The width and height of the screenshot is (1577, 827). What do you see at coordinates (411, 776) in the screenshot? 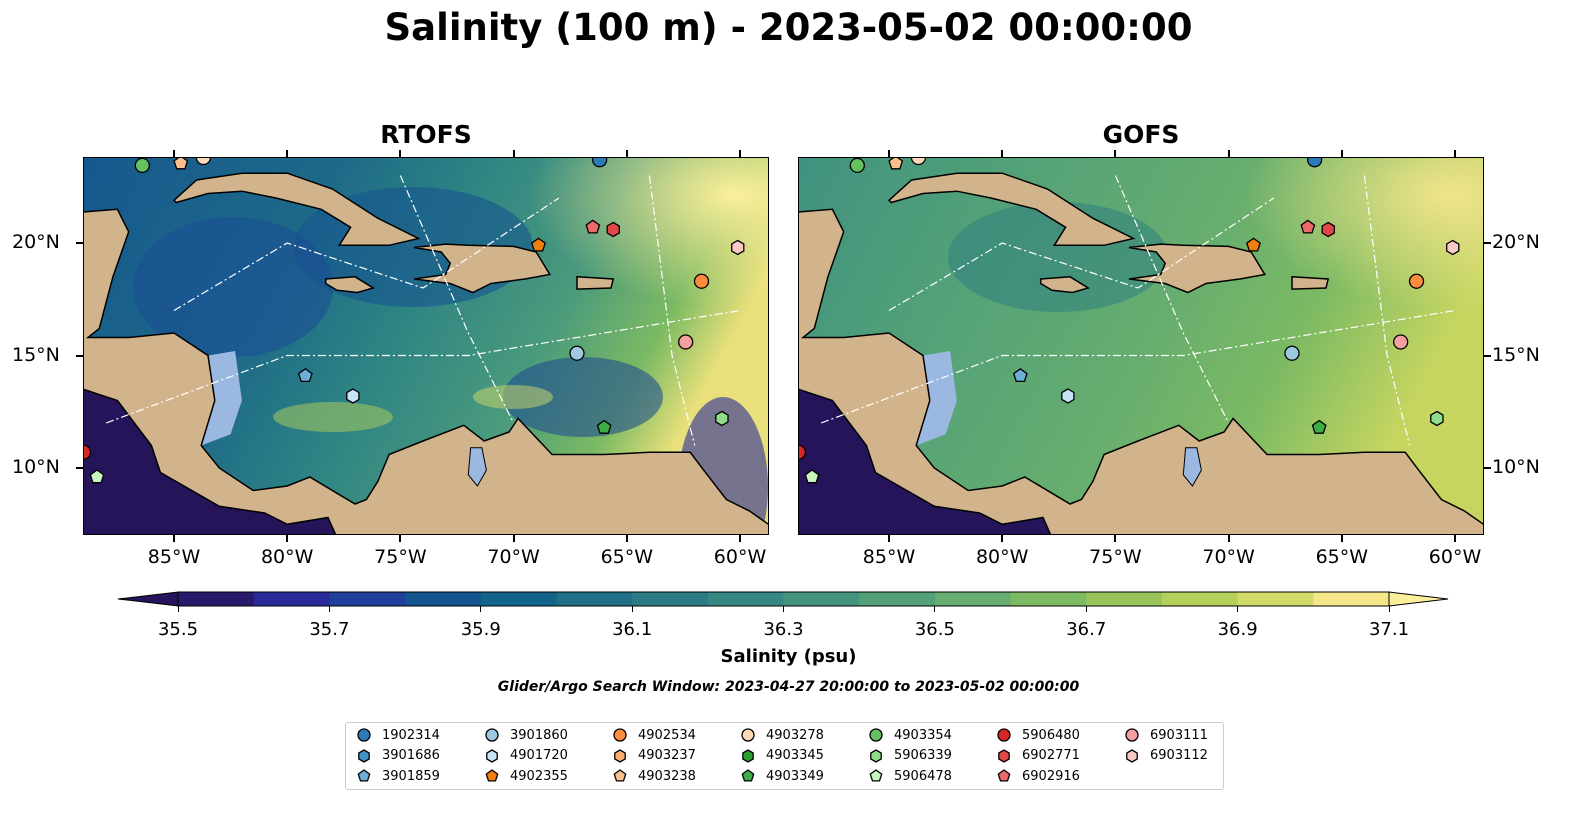
I see `legend-label: 3901859` at bounding box center [411, 776].